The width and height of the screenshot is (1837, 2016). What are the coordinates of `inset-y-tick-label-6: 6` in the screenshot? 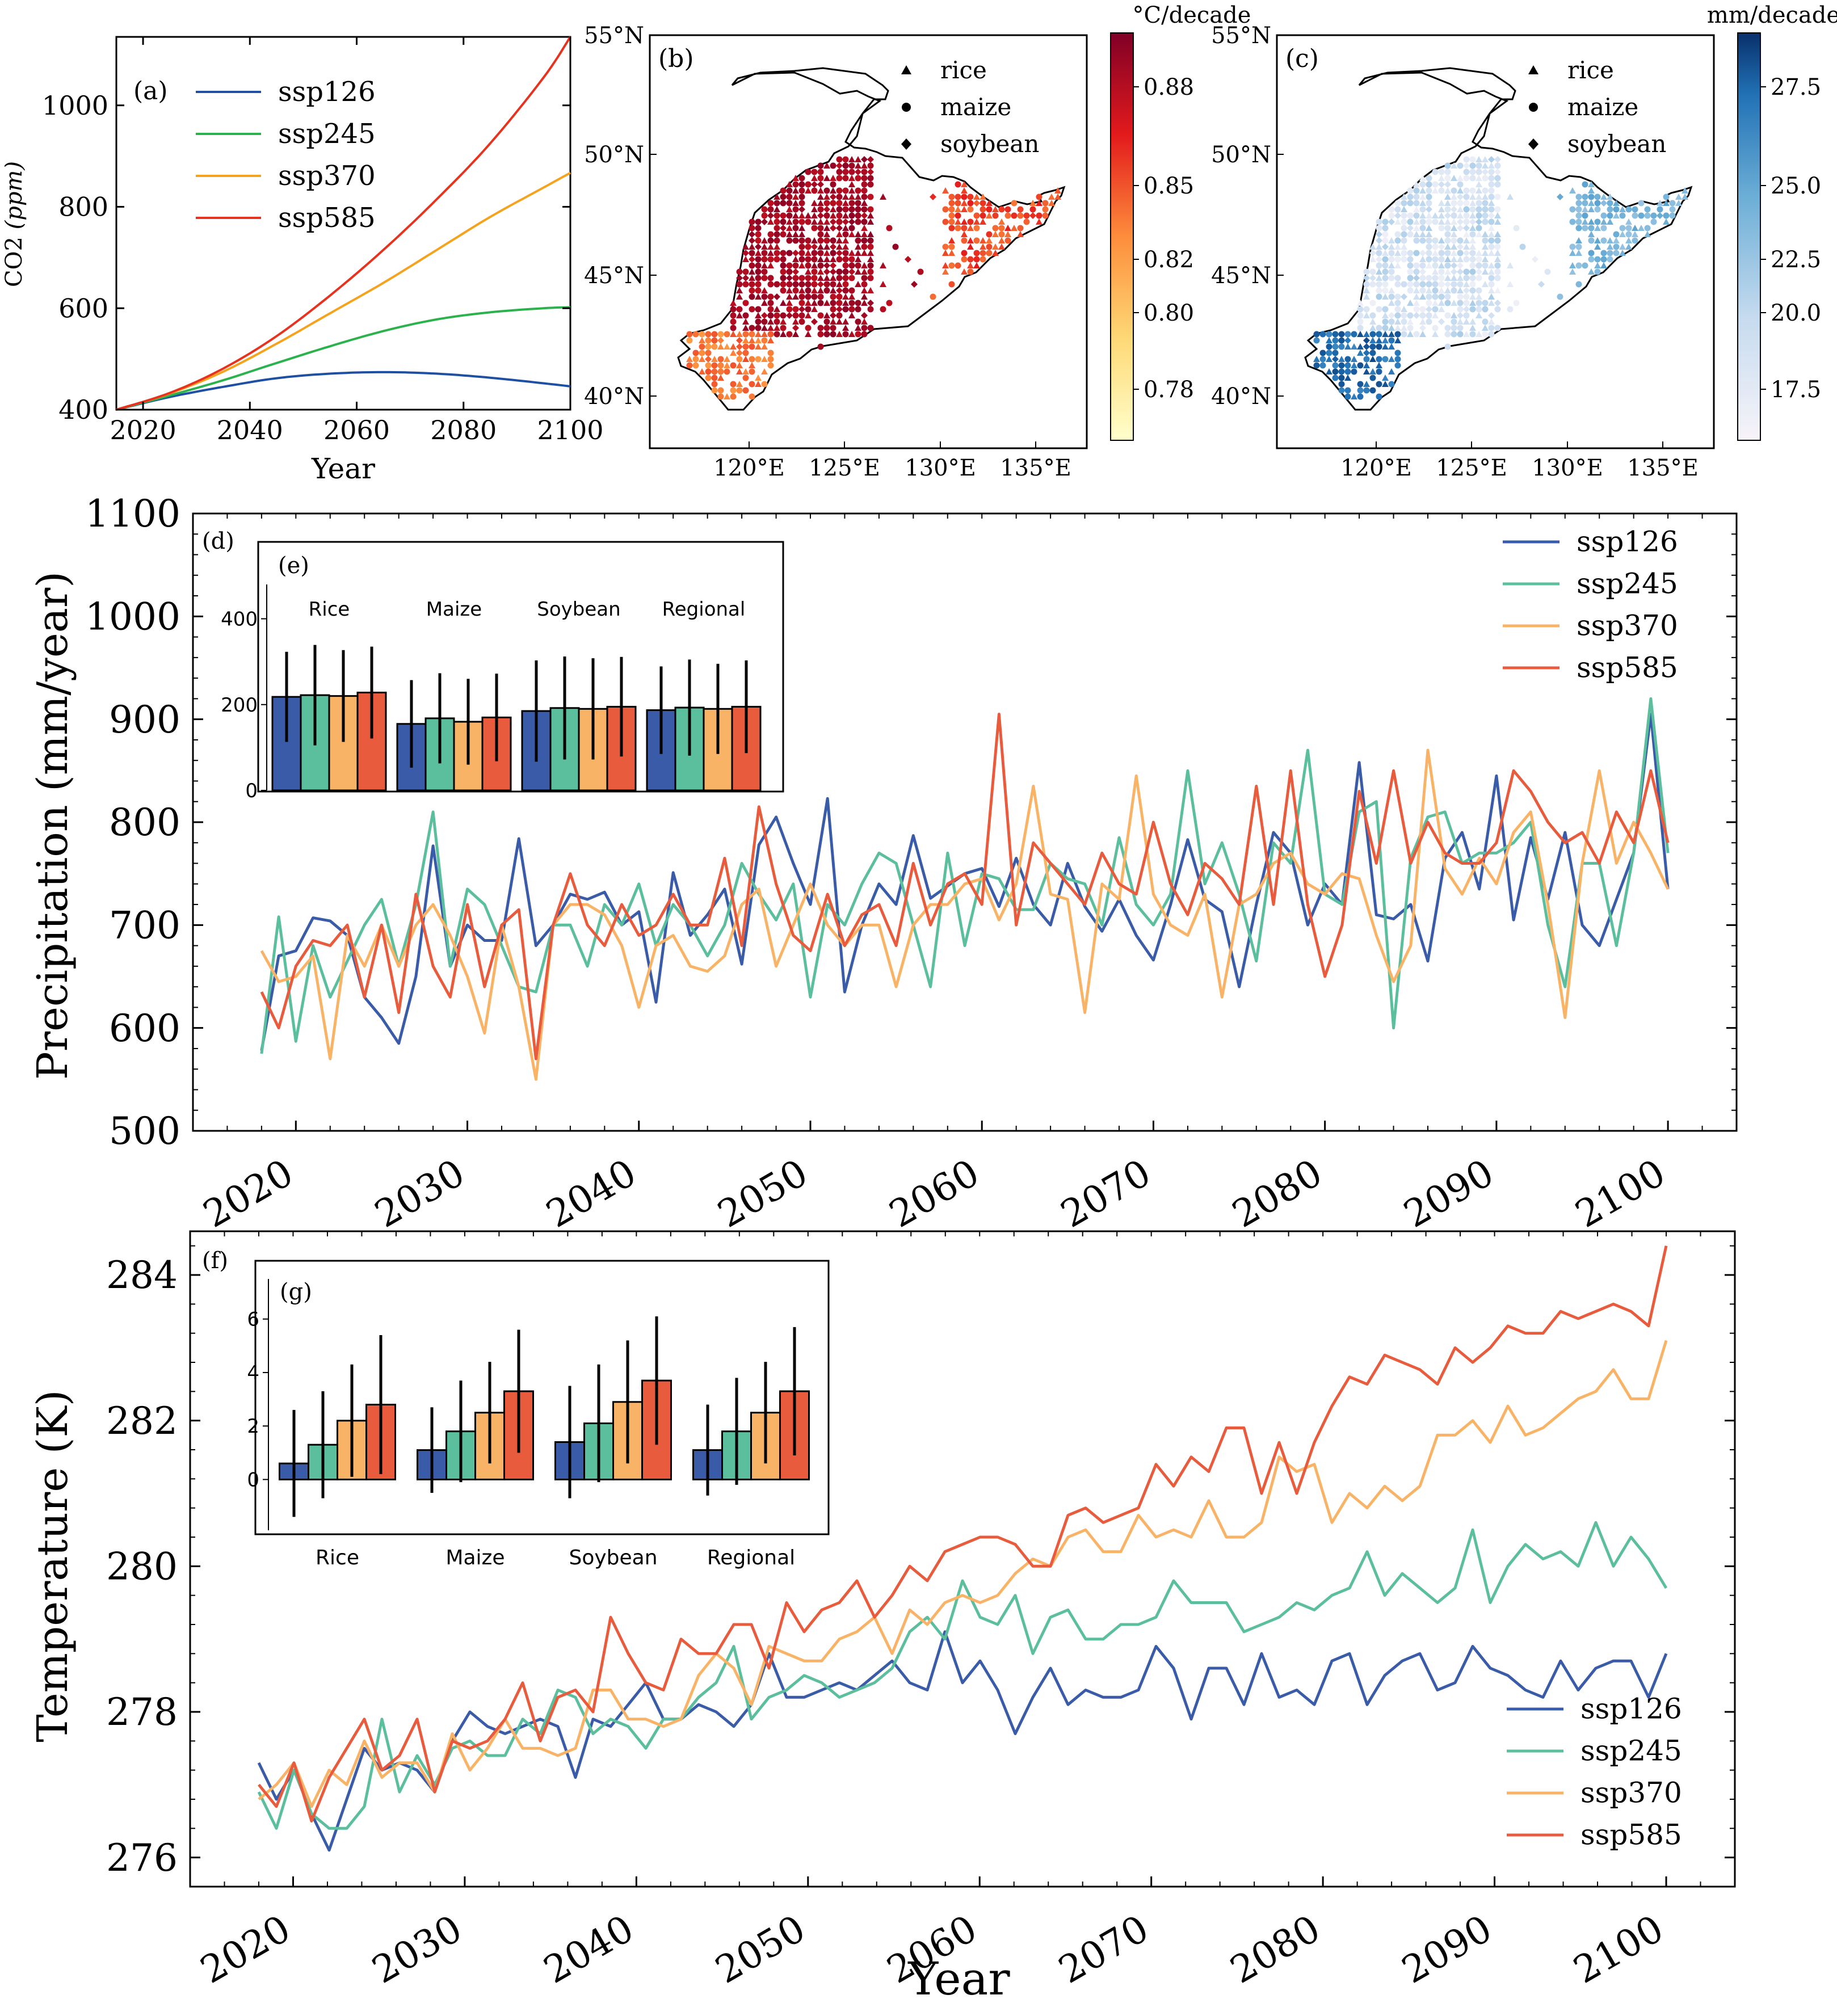 It's located at (253, 1319).